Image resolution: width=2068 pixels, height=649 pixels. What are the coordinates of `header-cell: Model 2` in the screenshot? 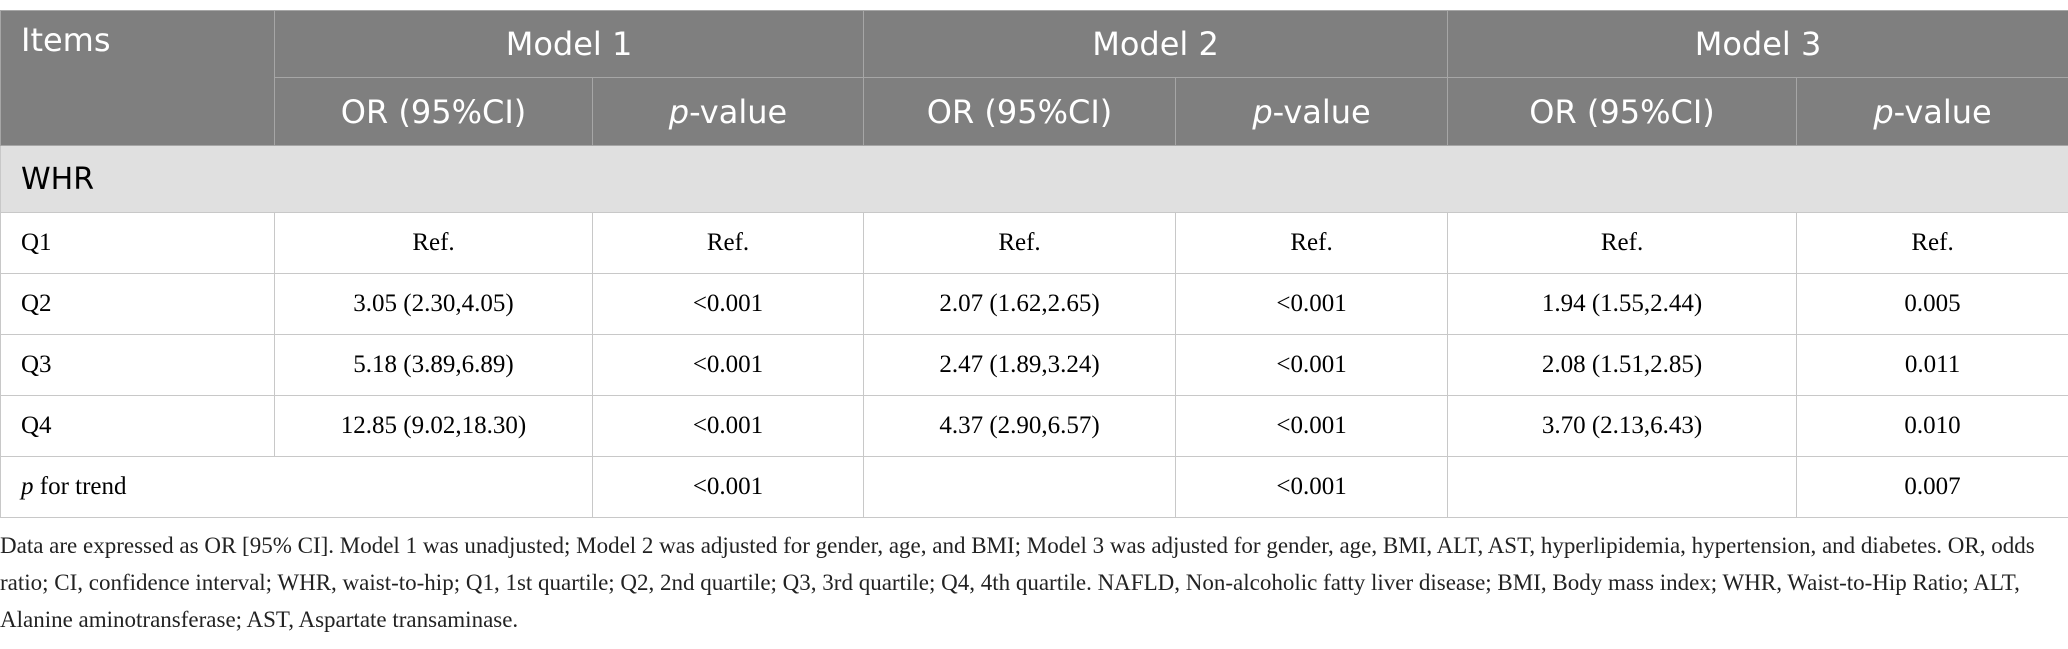 It's located at (1156, 44).